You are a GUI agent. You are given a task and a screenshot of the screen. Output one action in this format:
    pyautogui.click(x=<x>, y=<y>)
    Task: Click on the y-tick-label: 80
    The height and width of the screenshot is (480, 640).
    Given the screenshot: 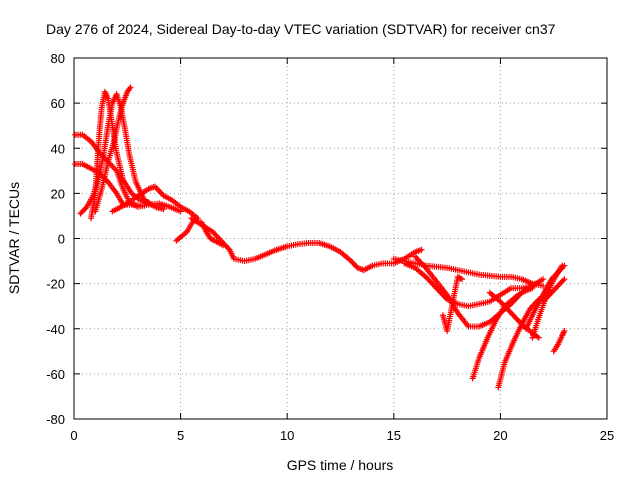 What is the action you would take?
    pyautogui.click(x=58, y=58)
    